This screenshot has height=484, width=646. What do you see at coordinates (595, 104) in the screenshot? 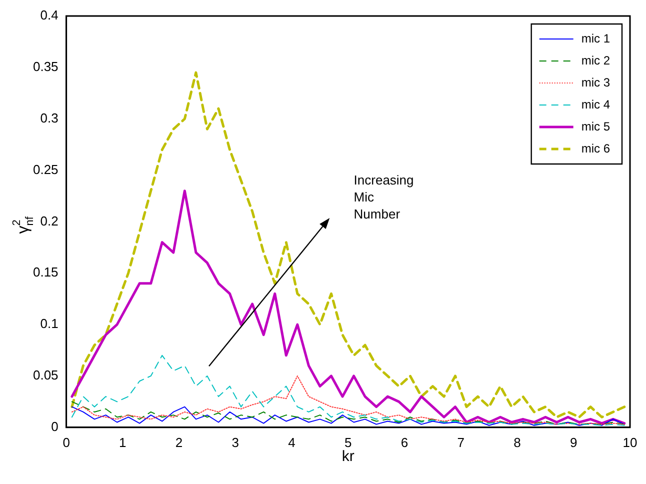
I see `legend-label: mic 4` at bounding box center [595, 104].